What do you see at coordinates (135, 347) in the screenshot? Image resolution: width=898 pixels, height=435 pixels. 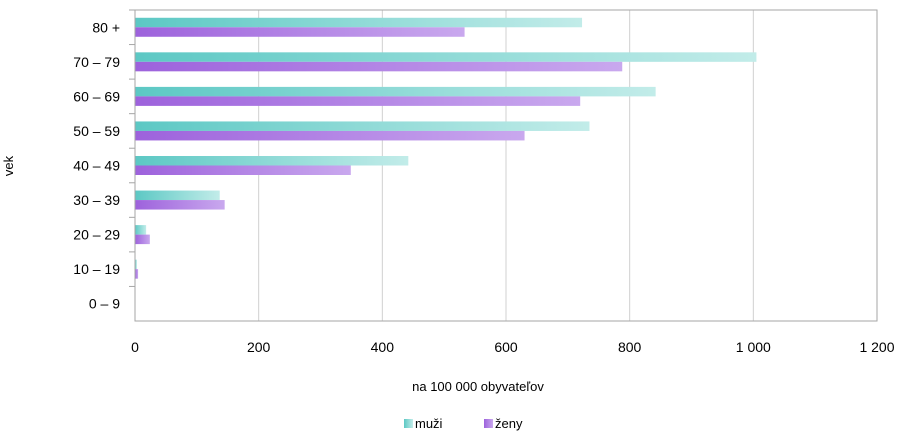 I see `x-tick-label: 0` at bounding box center [135, 347].